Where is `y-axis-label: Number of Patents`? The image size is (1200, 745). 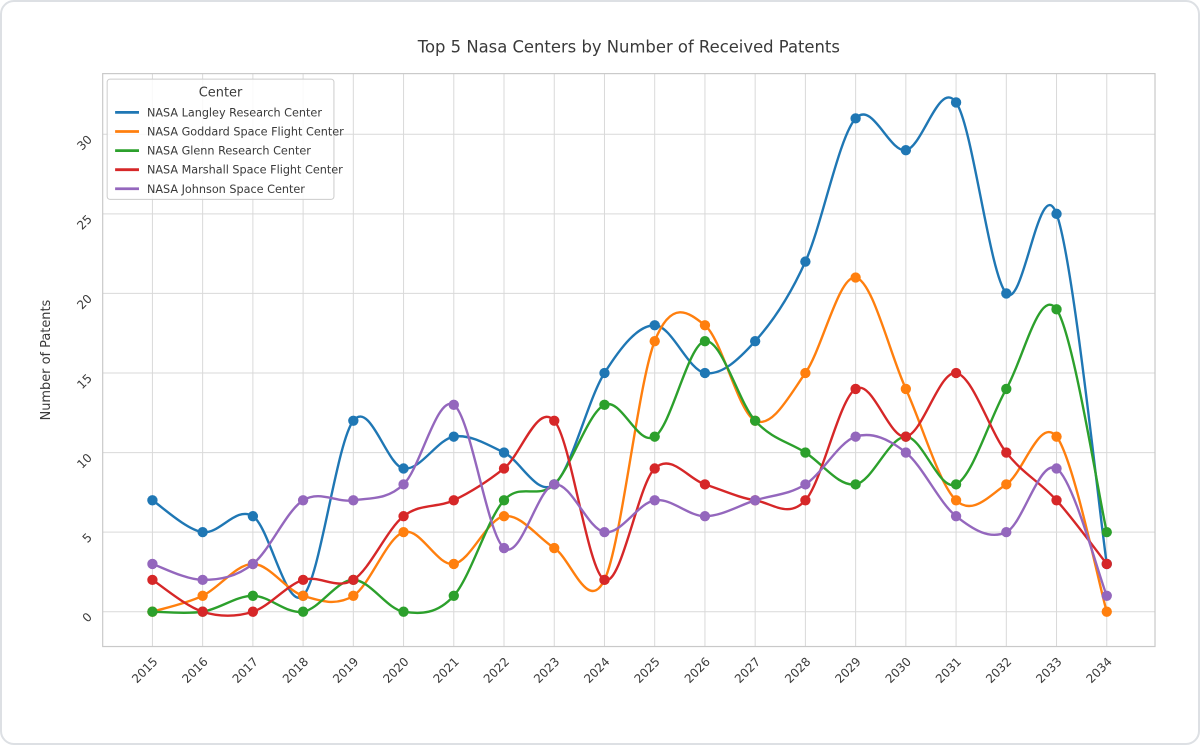 y-axis-label: Number of Patents is located at coordinates (46, 359).